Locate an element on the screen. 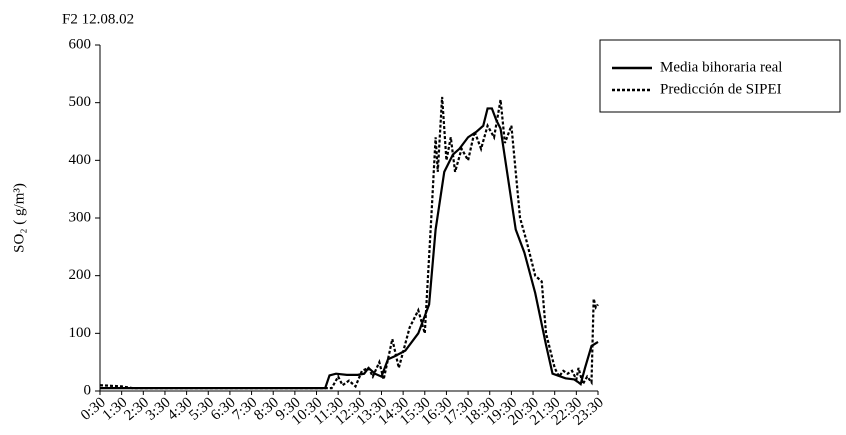  y-tick-label: 200 is located at coordinates (80, 275).